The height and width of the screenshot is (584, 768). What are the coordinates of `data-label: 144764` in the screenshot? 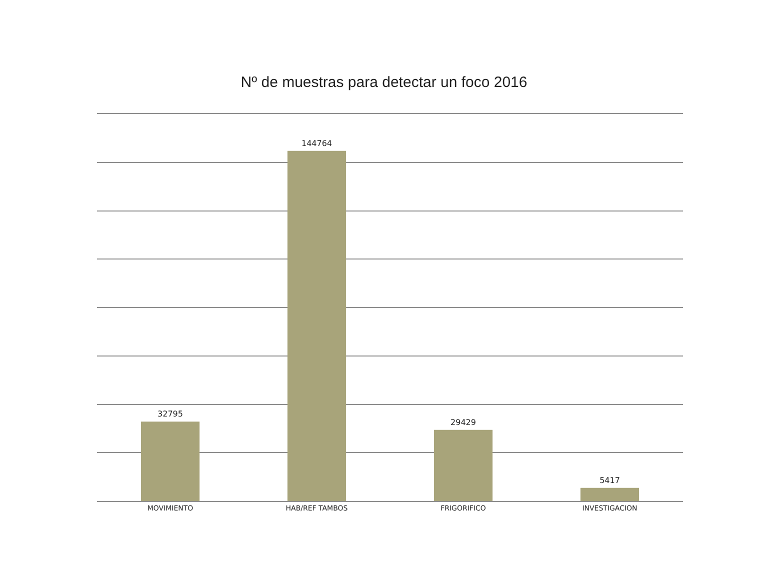 It's located at (316, 143).